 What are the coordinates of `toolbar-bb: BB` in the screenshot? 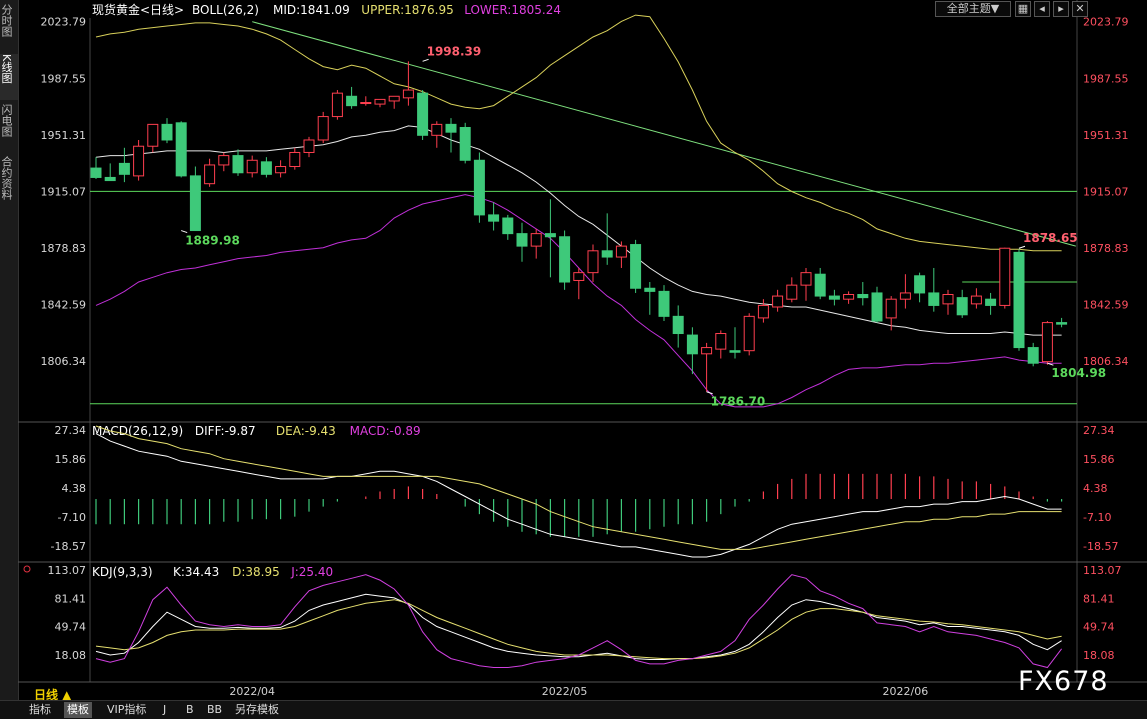 It's located at (215, 709).